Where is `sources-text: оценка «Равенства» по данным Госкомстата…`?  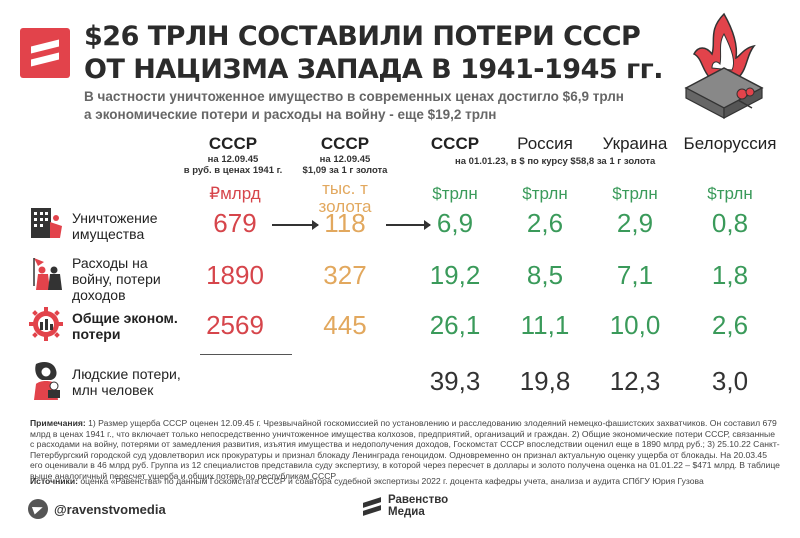
sources-text: оценка «Равенства» по данным Госкомстата… is located at coordinates (391, 481).